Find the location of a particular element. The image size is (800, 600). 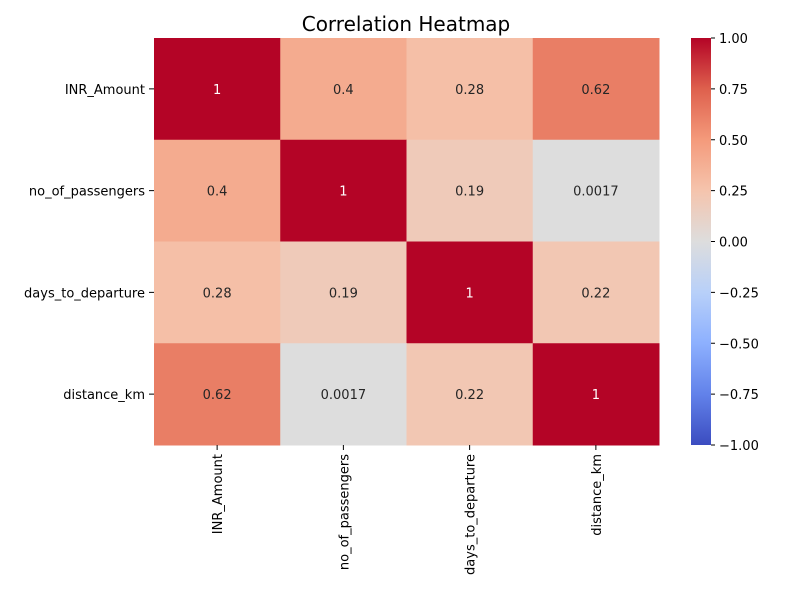

colorbar-tick-label: 0.25 is located at coordinates (733, 192).